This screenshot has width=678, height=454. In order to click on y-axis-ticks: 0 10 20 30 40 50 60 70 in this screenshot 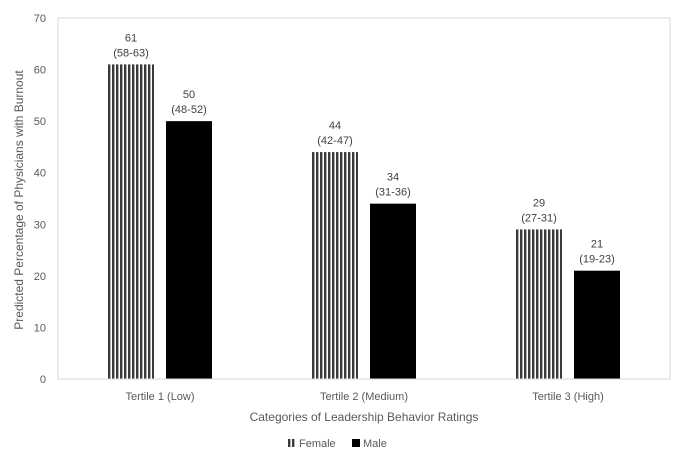, I will do `click(40, 199)`.